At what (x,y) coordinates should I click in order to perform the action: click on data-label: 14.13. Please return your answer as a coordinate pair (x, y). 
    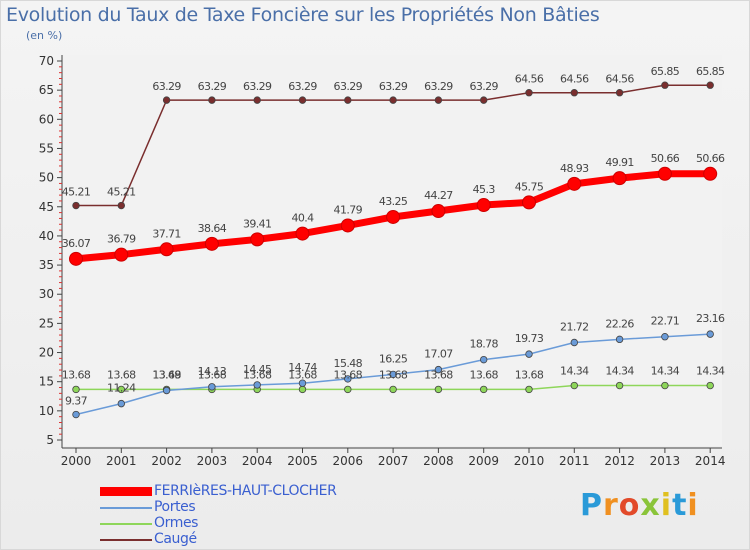
    Looking at the image, I should click on (212, 371).